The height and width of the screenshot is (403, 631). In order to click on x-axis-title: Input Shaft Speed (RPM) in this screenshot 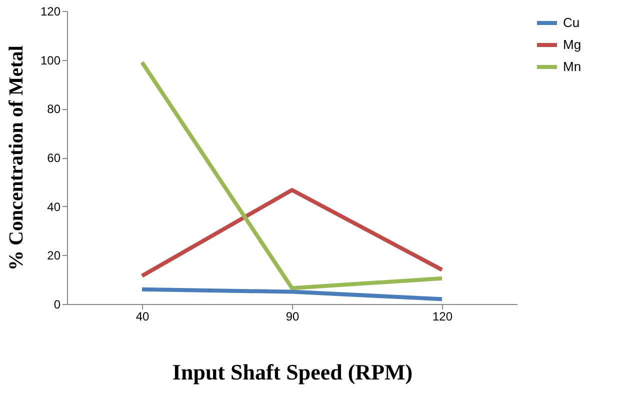, I will do `click(292, 372)`.